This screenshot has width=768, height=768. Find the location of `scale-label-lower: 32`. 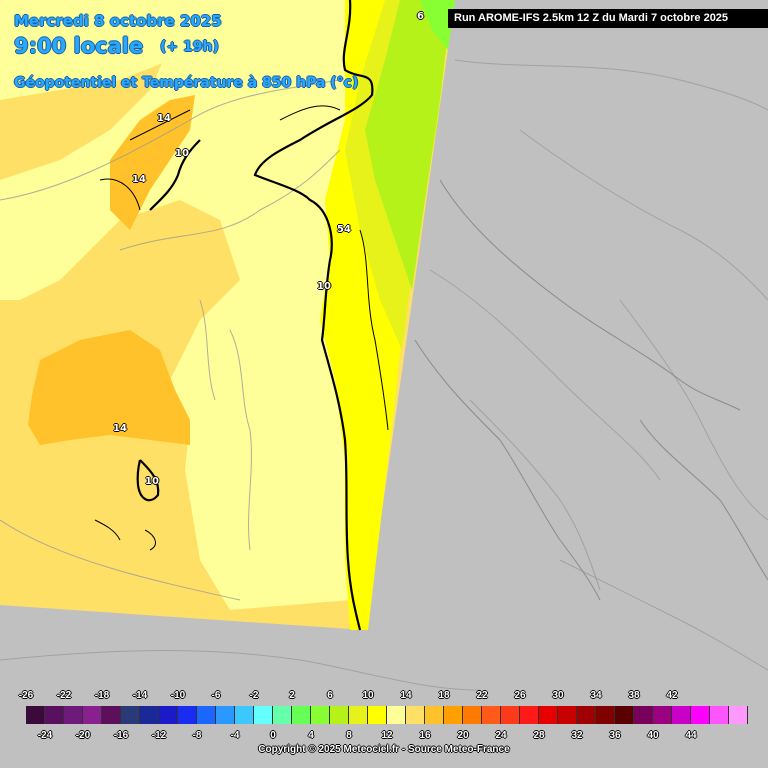

scale-label-lower: 32 is located at coordinates (577, 735).